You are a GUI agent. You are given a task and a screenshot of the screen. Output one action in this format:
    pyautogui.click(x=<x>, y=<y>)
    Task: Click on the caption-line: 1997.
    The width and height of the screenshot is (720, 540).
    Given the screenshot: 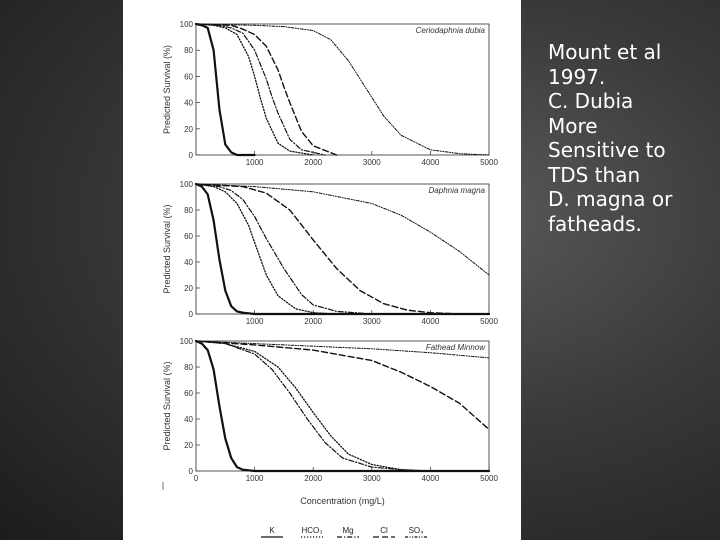 What is the action you would take?
    pyautogui.click(x=577, y=76)
    